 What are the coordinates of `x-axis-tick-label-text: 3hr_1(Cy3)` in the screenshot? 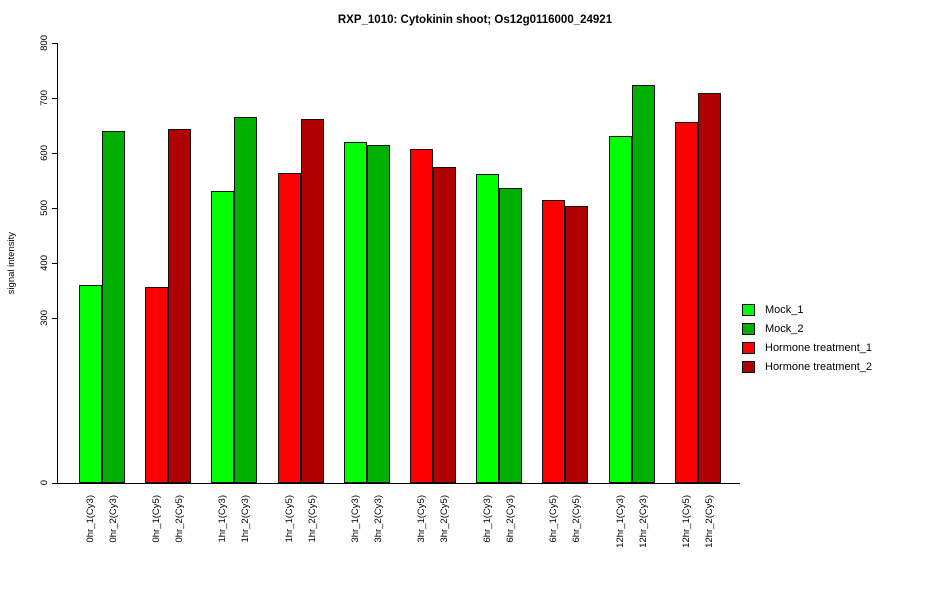 It's located at (355, 519).